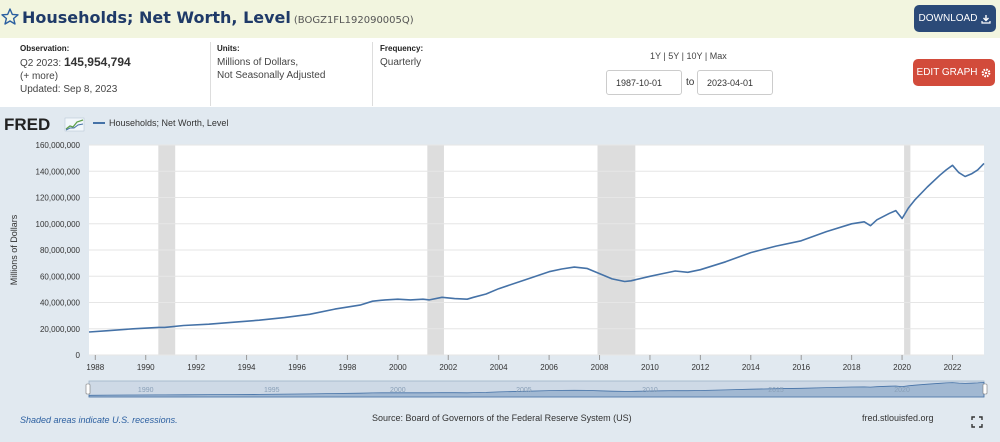  What do you see at coordinates (99, 420) in the screenshot?
I see `recession-note: Shaded areas indicate U.S. recessions.` at bounding box center [99, 420].